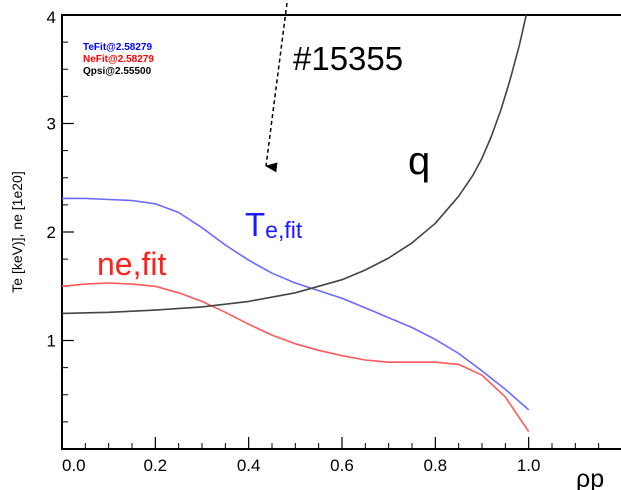  I want to click on legend-q: Qpsi@2.55500, so click(117, 71).